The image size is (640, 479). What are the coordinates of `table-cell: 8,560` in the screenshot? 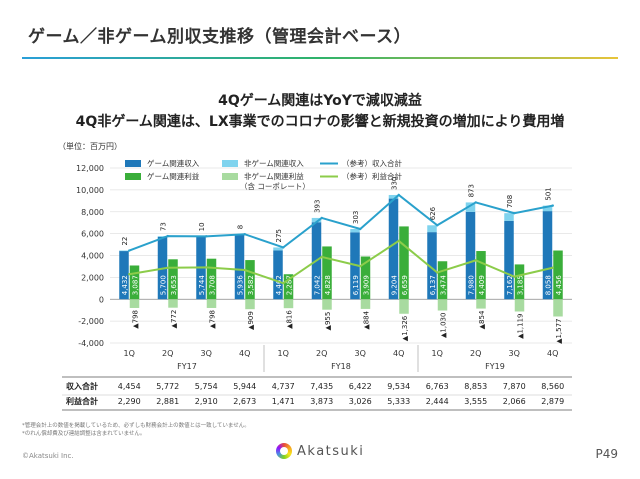 It's located at (552, 386).